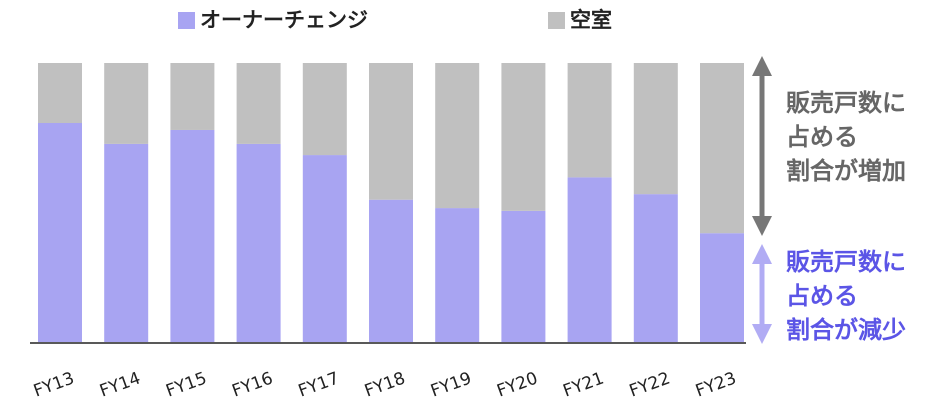 Image resolution: width=930 pixels, height=402 pixels. What do you see at coordinates (591, 20) in the screenshot?
I see `legend-label: 空室` at bounding box center [591, 20].